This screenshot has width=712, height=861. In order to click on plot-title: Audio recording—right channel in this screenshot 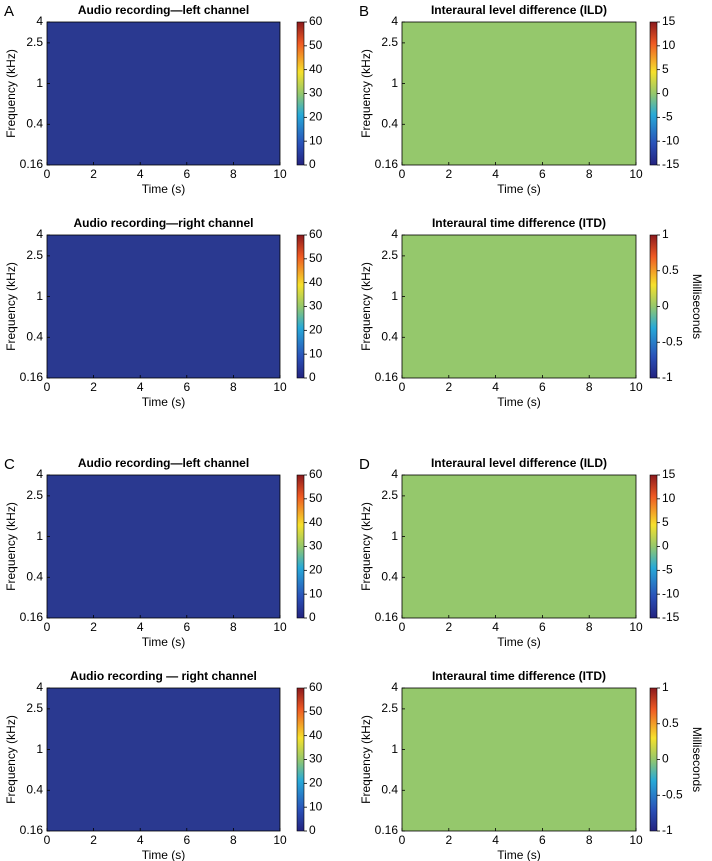, I will do `click(163, 223)`.